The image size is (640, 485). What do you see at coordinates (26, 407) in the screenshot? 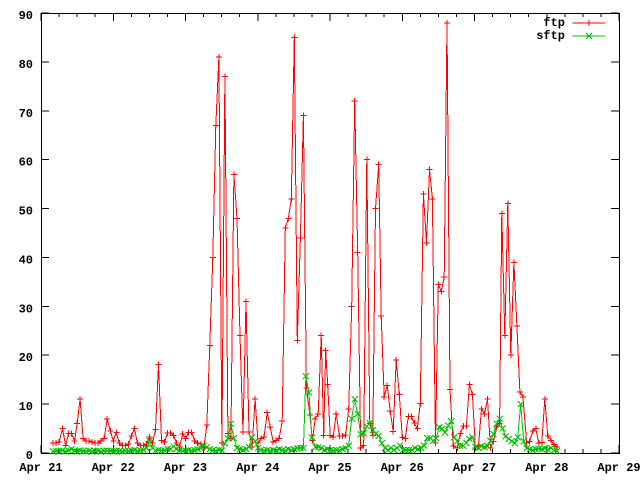
I see `svg-text: 10` at bounding box center [26, 407].